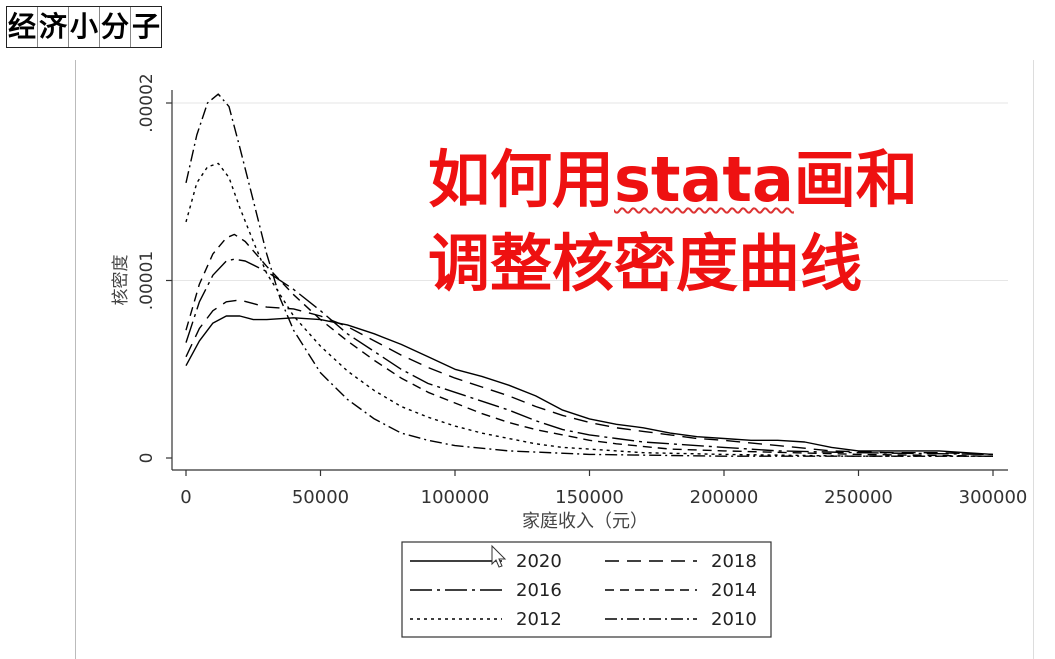 This screenshot has height=659, width=1055. Describe the element at coordinates (724, 497) in the screenshot. I see `x-tick-label: 200000` at that location.